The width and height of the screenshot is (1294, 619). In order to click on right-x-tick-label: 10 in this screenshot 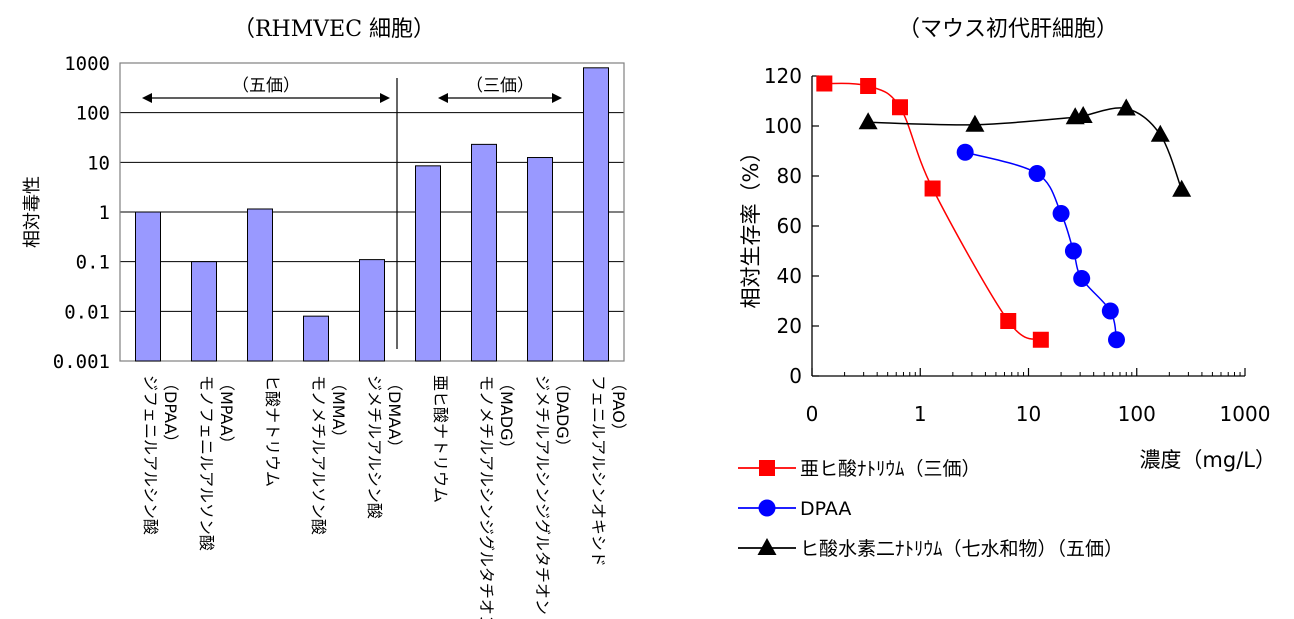, I will do `click(1028, 414)`.